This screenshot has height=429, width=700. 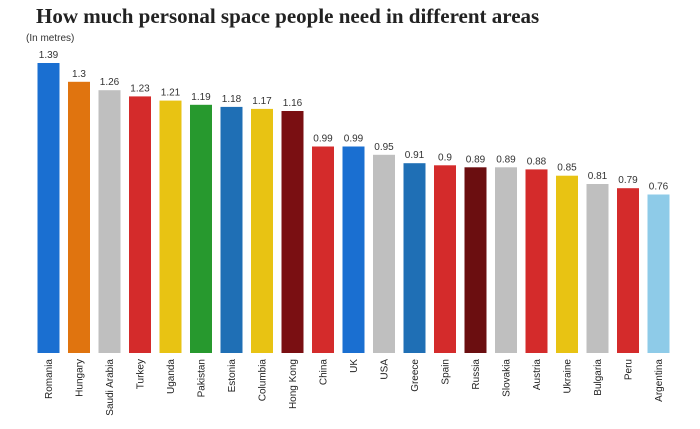 What do you see at coordinates (506, 159) in the screenshot?
I see `value-label-slovakia: 0.89` at bounding box center [506, 159].